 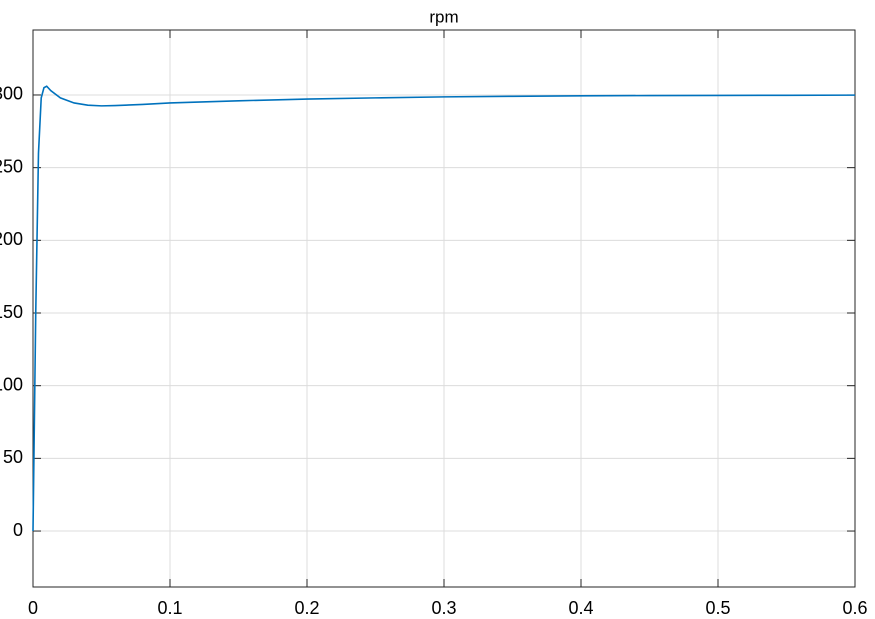 What do you see at coordinates (11, 384) in the screenshot?
I see `y-tick-label: 100` at bounding box center [11, 384].